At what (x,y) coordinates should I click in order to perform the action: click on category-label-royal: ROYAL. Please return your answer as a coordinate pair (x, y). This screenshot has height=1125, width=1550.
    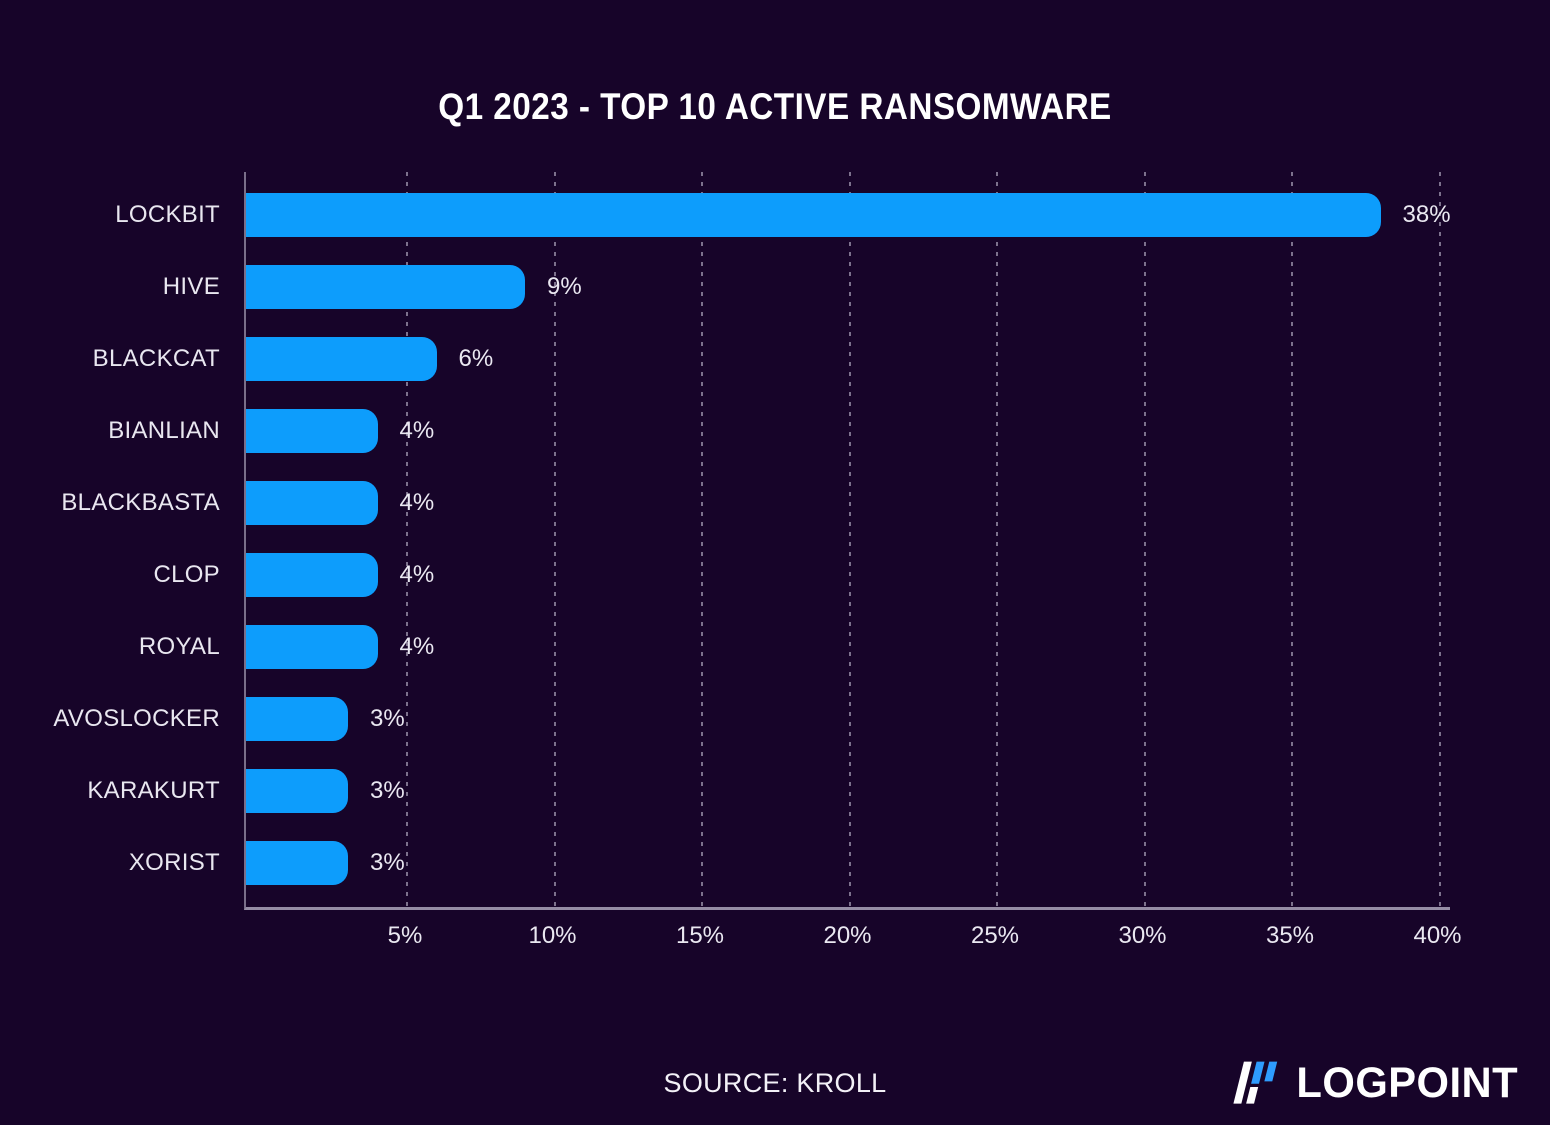
    Looking at the image, I should click on (179, 646).